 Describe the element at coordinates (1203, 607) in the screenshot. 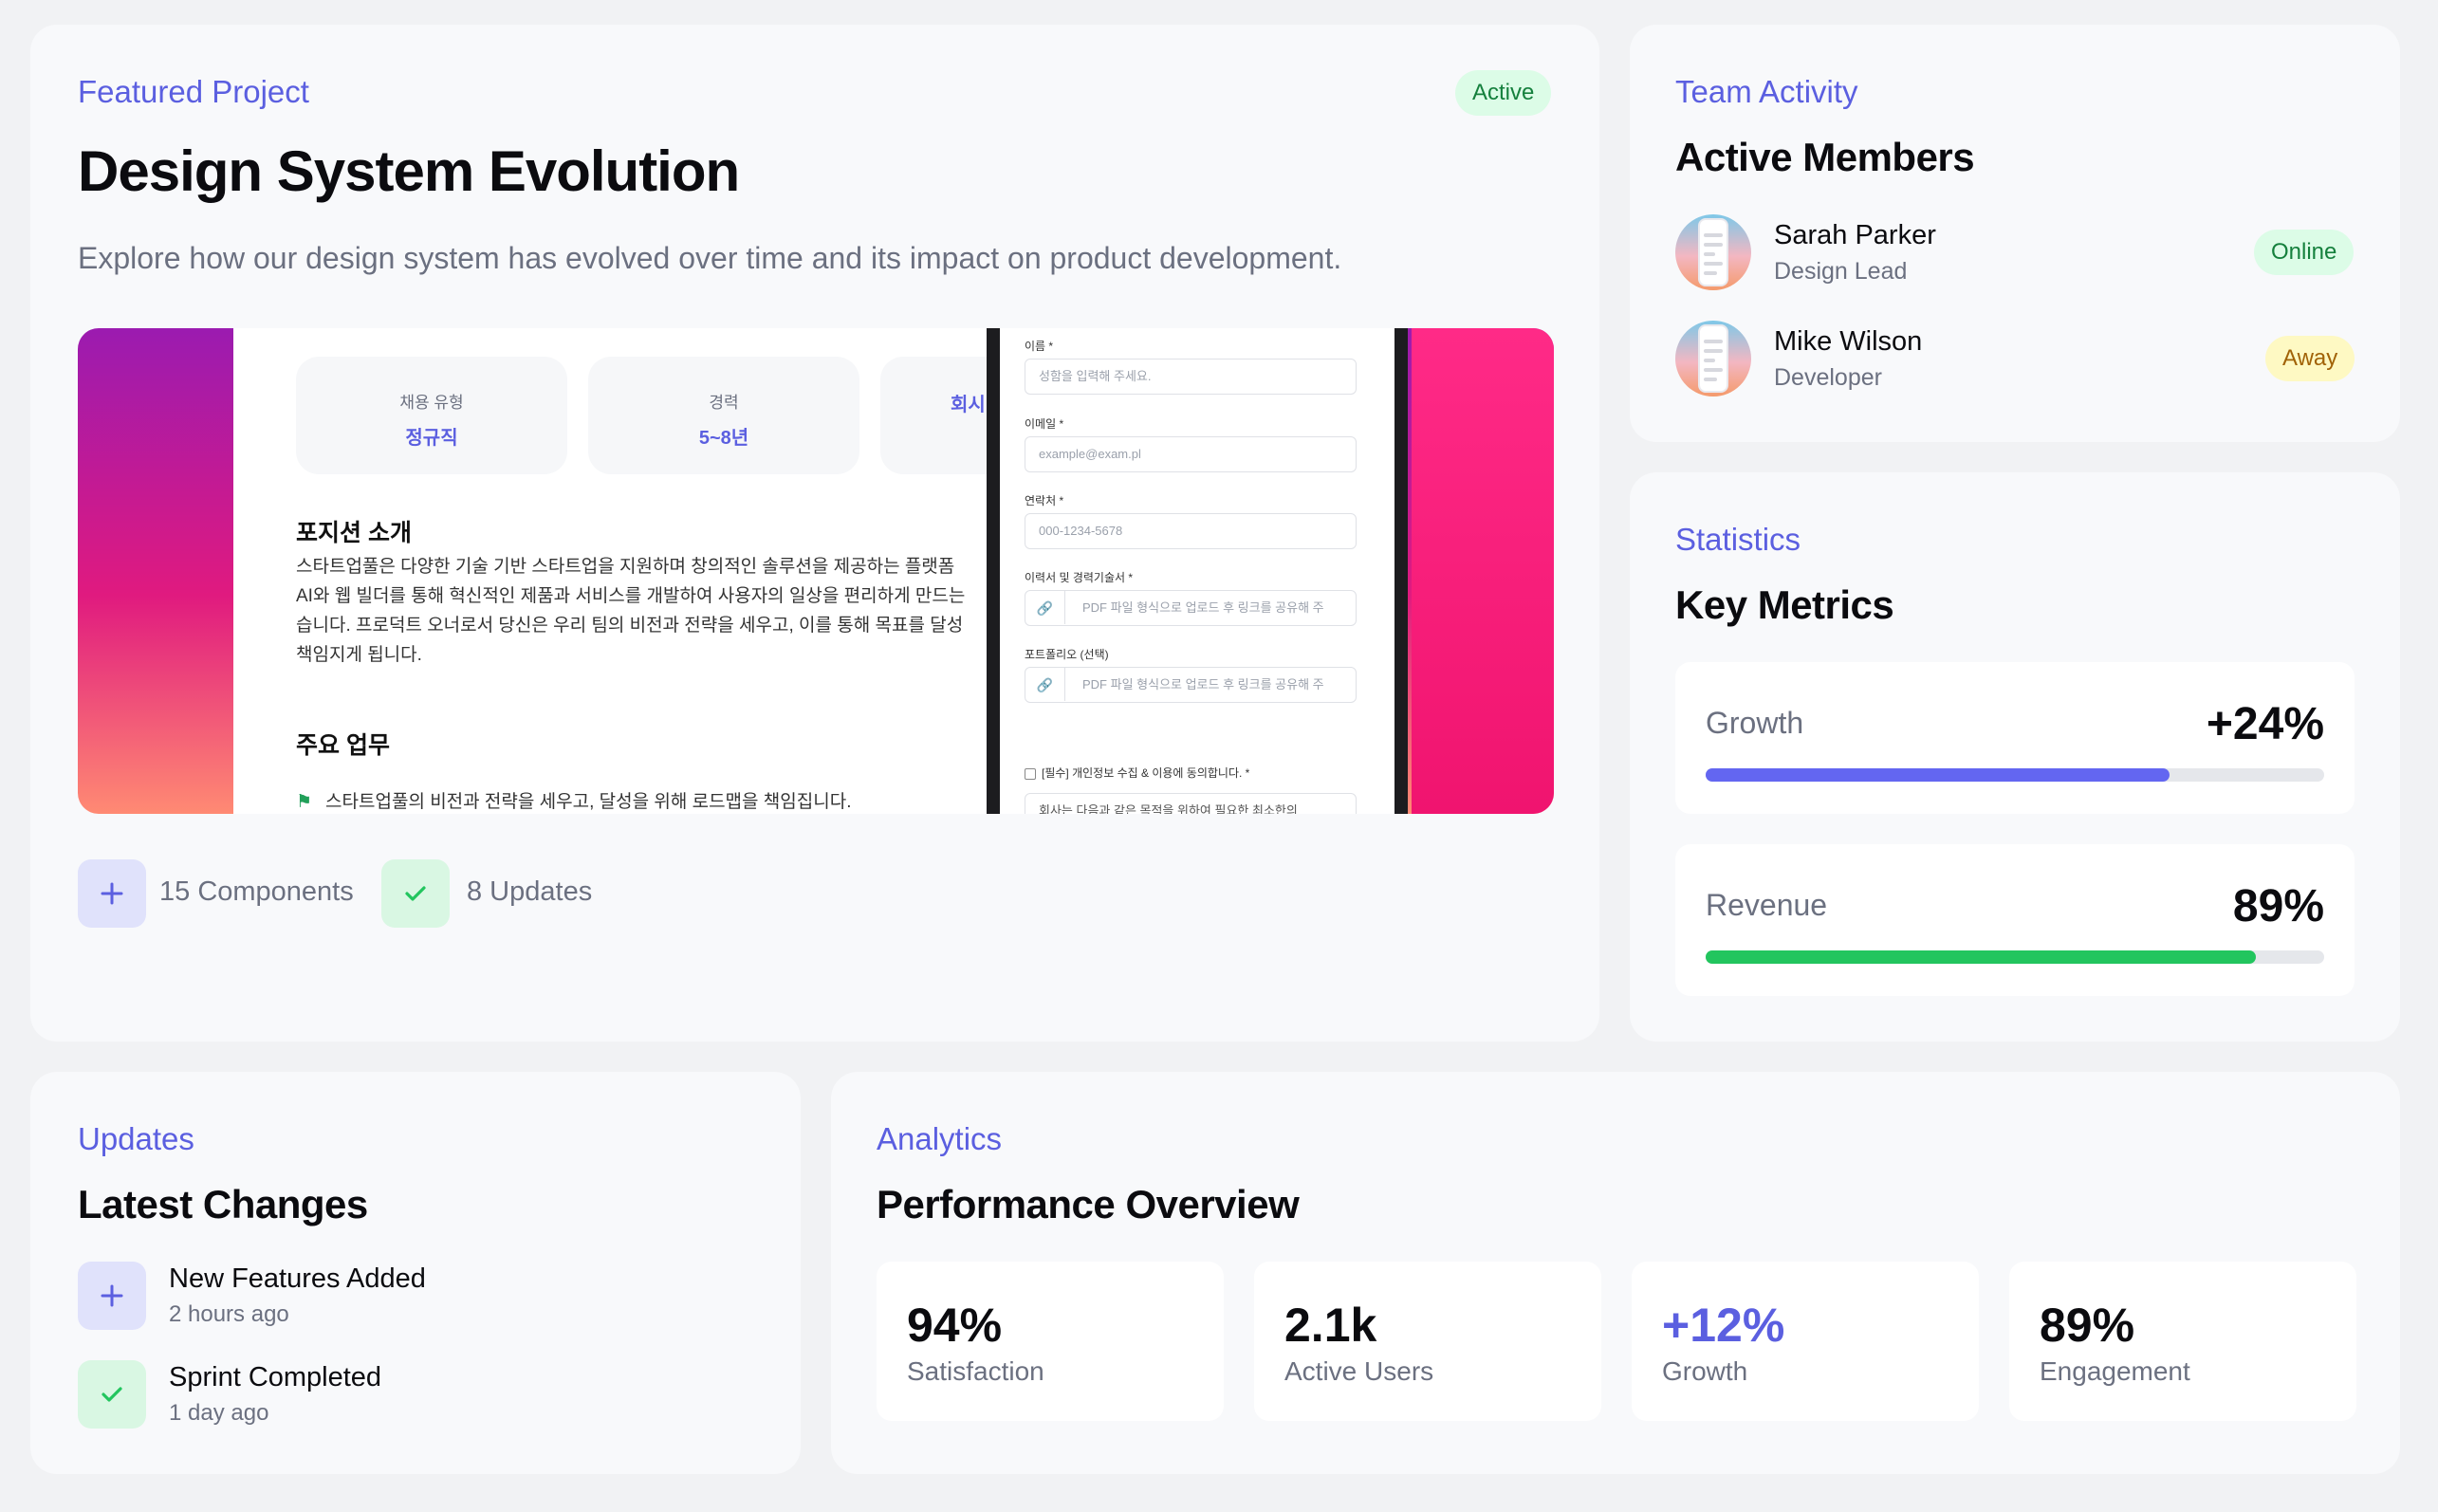

I see `resume-placeholder: PDF 파일 형식으로 업로드 후 링크를 공유해 주` at that location.